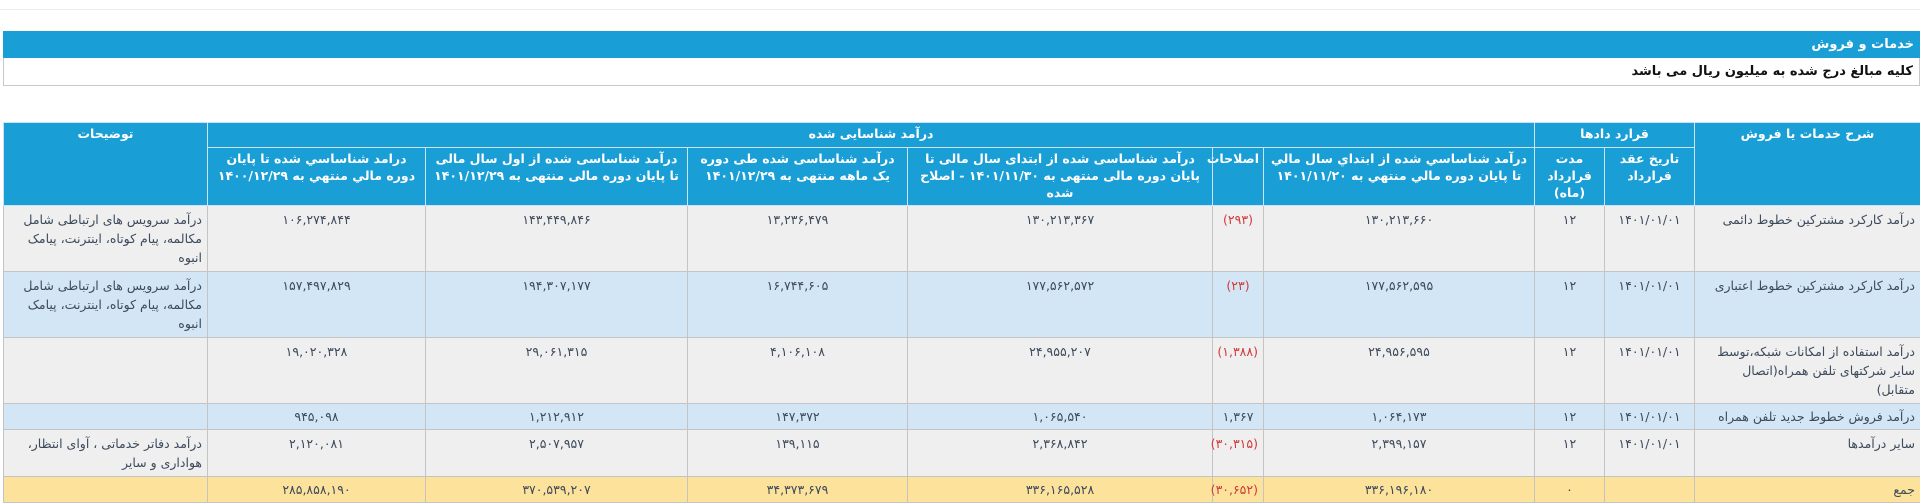  What do you see at coordinates (1570, 490) in the screenshot?
I see `cell-duration: ۰` at bounding box center [1570, 490].